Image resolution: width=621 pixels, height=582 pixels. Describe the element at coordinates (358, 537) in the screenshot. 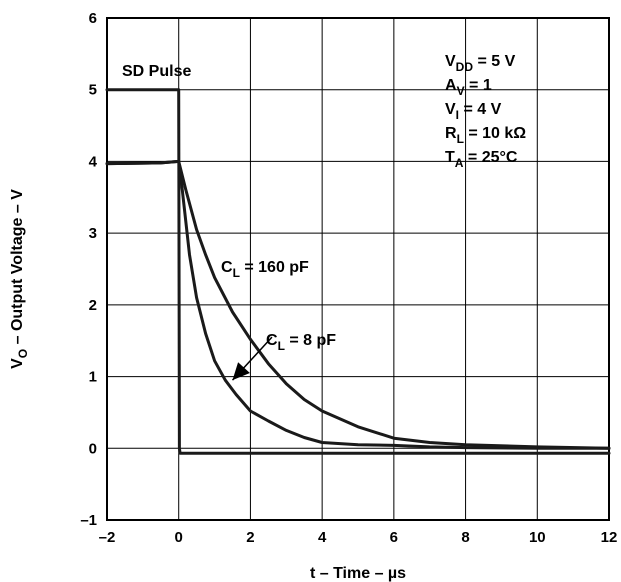

I see `x-tick-labels: –2 0 2 4 6 8 10 12` at that location.